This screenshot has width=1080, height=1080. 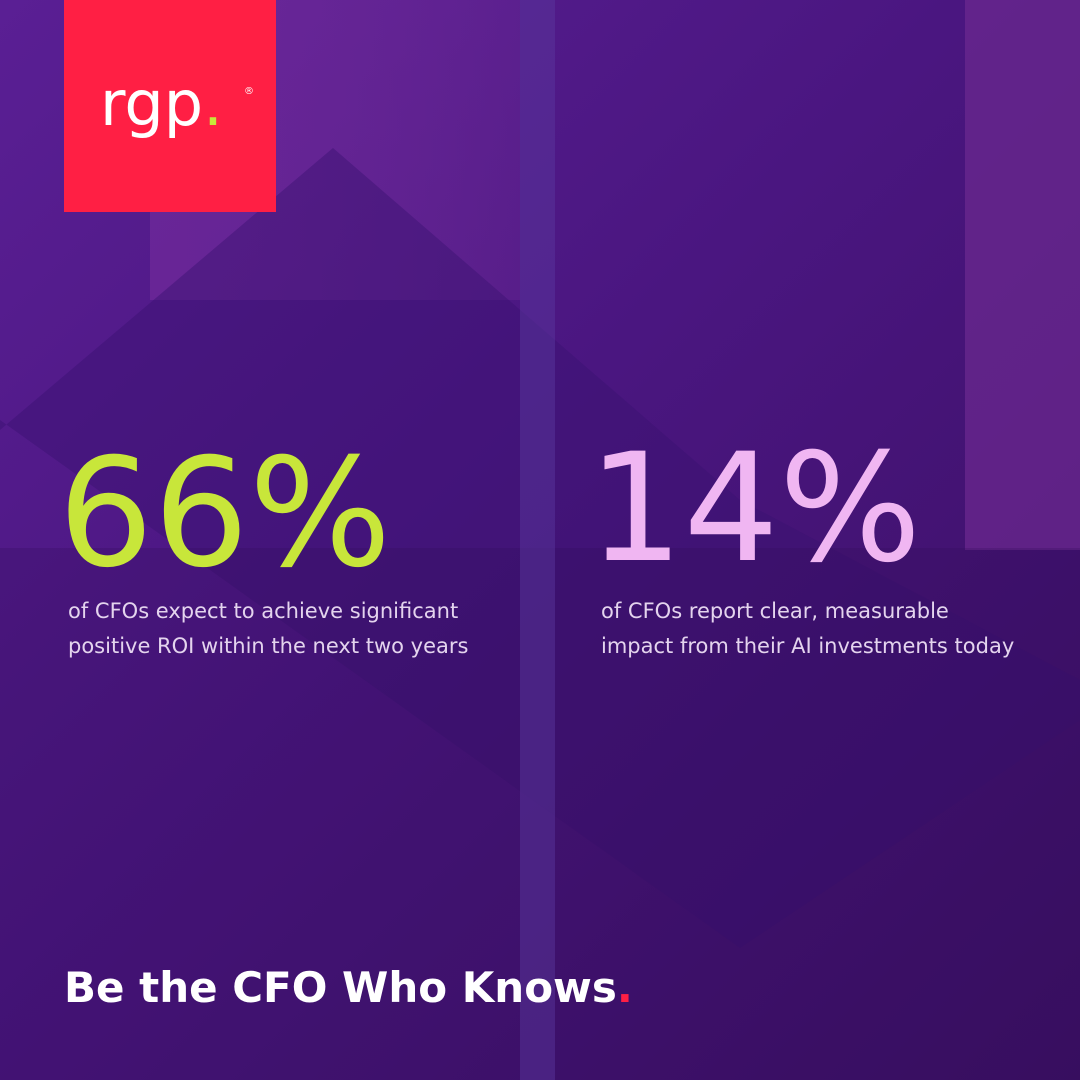 What do you see at coordinates (775, 611) in the screenshot?
I see `stat-text: of CFOs report clear, measurable` at bounding box center [775, 611].